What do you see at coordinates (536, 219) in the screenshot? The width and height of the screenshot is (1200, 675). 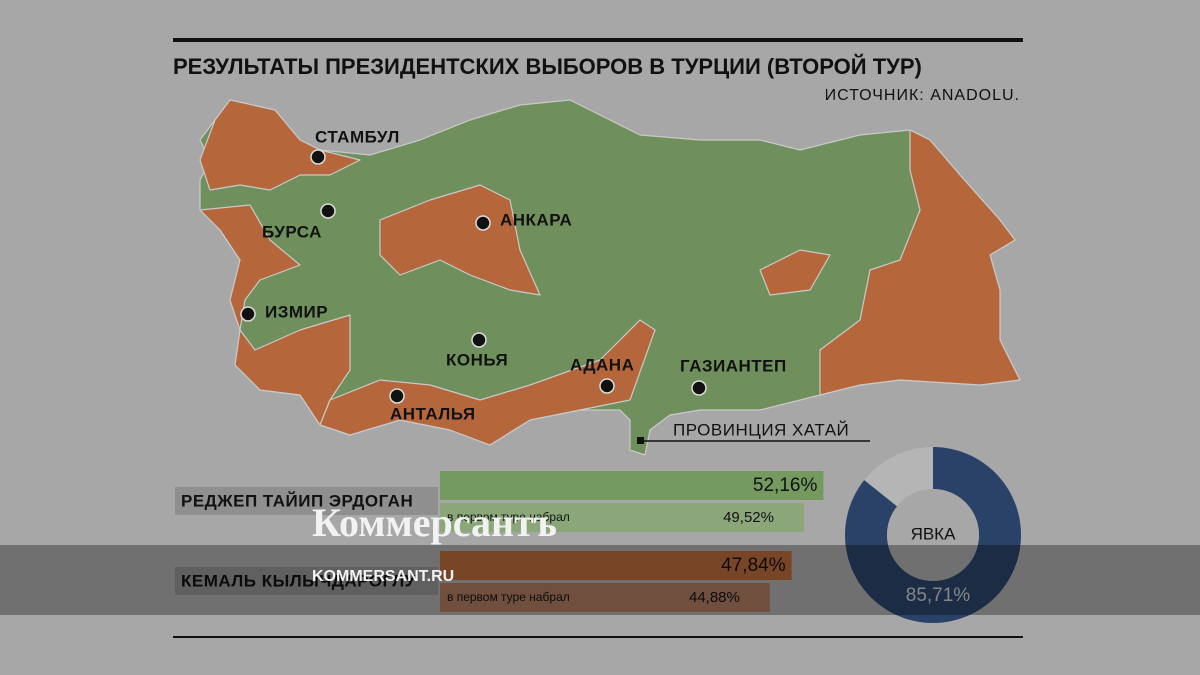 I see `city-label: АНКАРА` at bounding box center [536, 219].